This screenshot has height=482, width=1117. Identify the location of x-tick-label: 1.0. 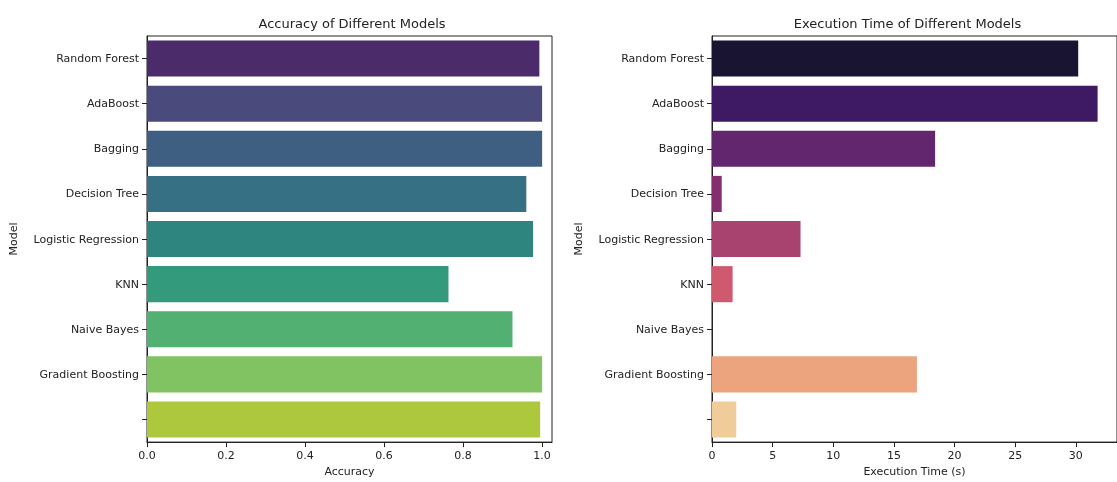
(542, 456).